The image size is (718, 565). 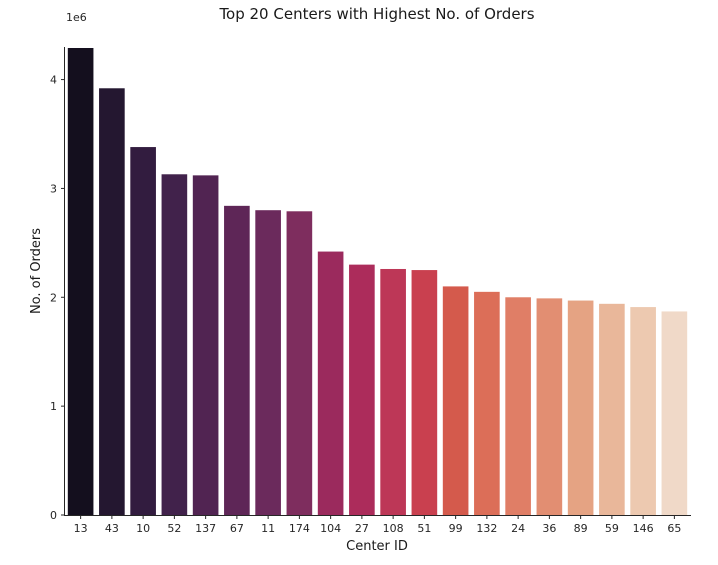 I want to click on x-tick-label: 11, so click(x=268, y=528).